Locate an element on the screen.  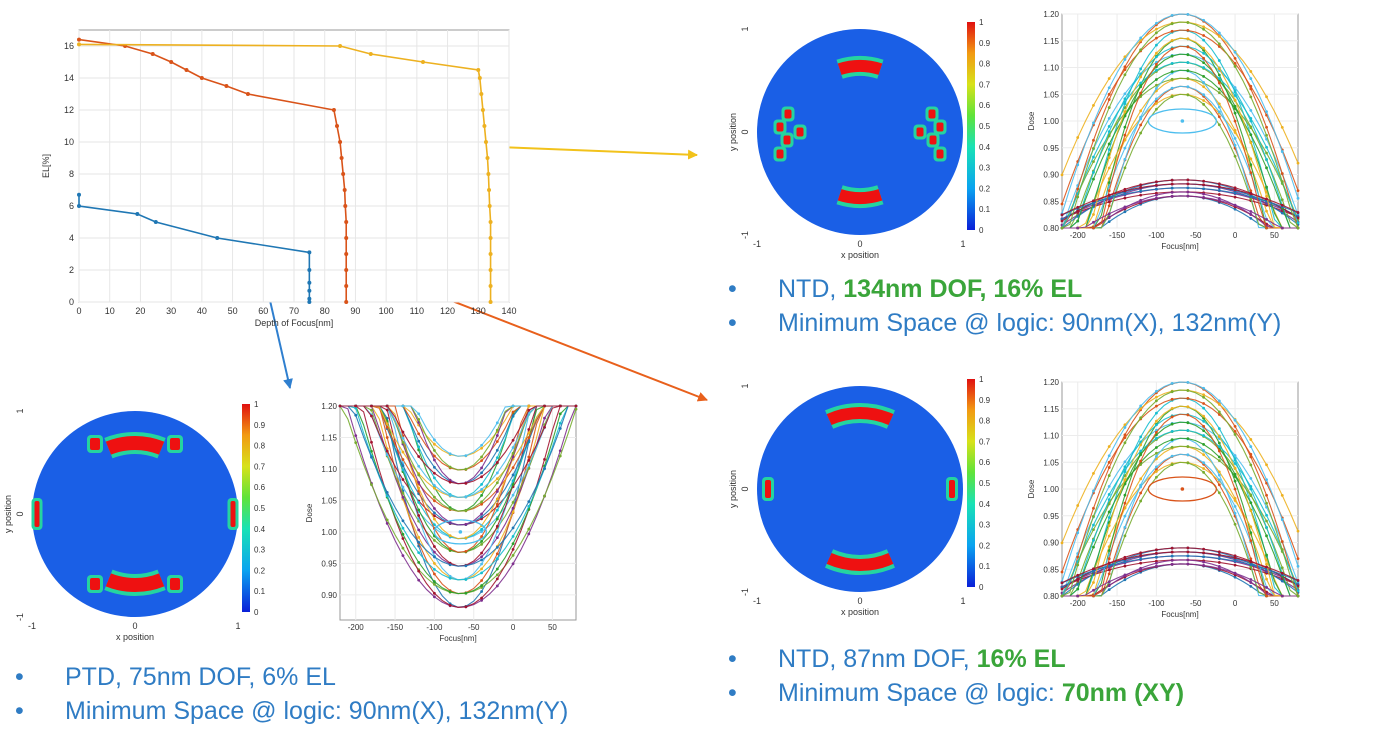
pupil-disk is located at coordinates (860, 132).